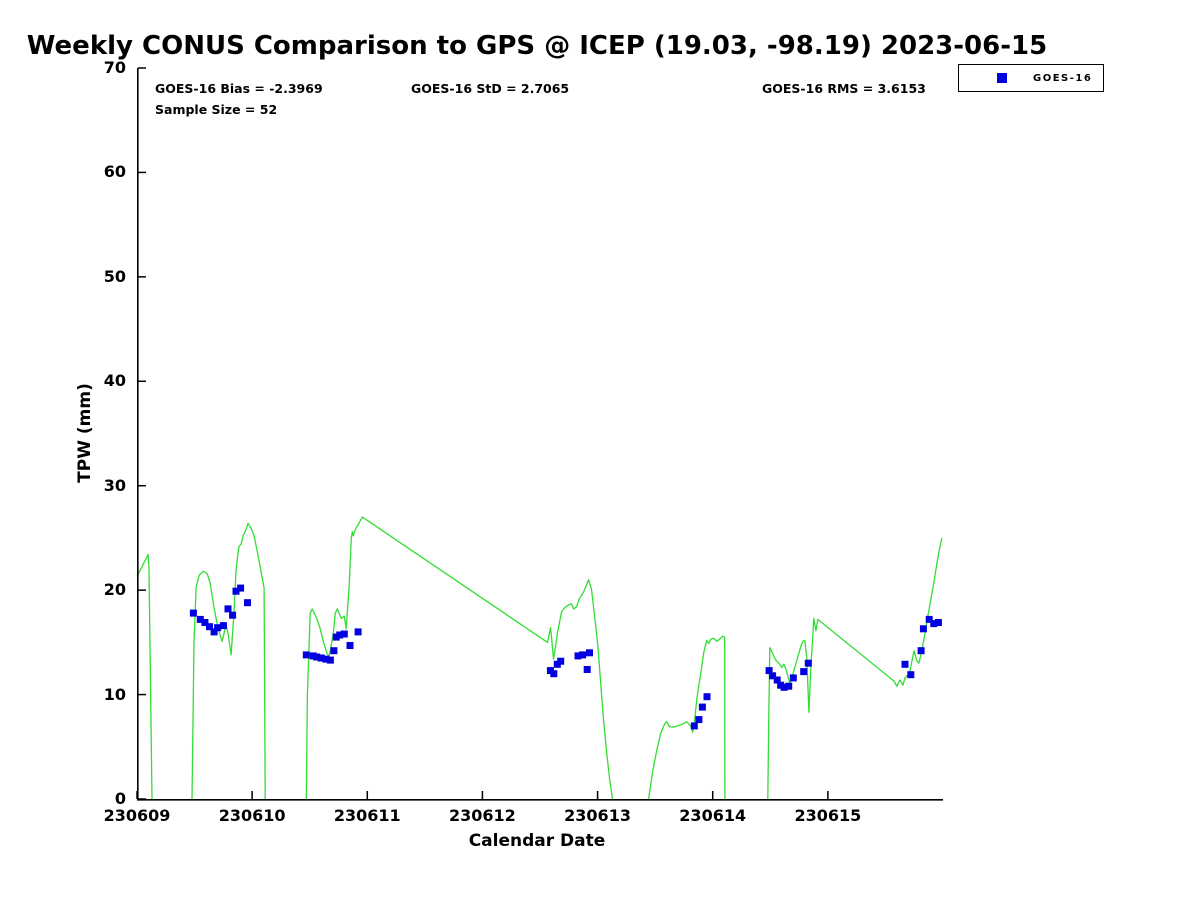  Describe the element at coordinates (1063, 78) in the screenshot. I see `legend-series-label: GOES-16` at that location.